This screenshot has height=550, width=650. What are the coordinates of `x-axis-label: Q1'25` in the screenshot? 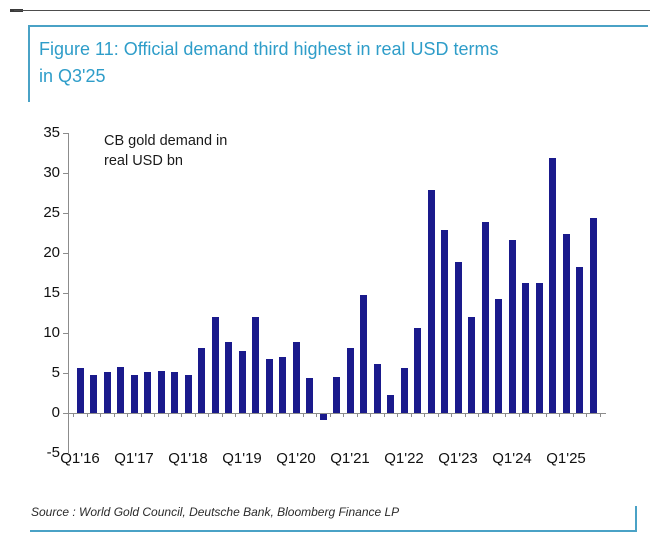 It's located at (566, 458).